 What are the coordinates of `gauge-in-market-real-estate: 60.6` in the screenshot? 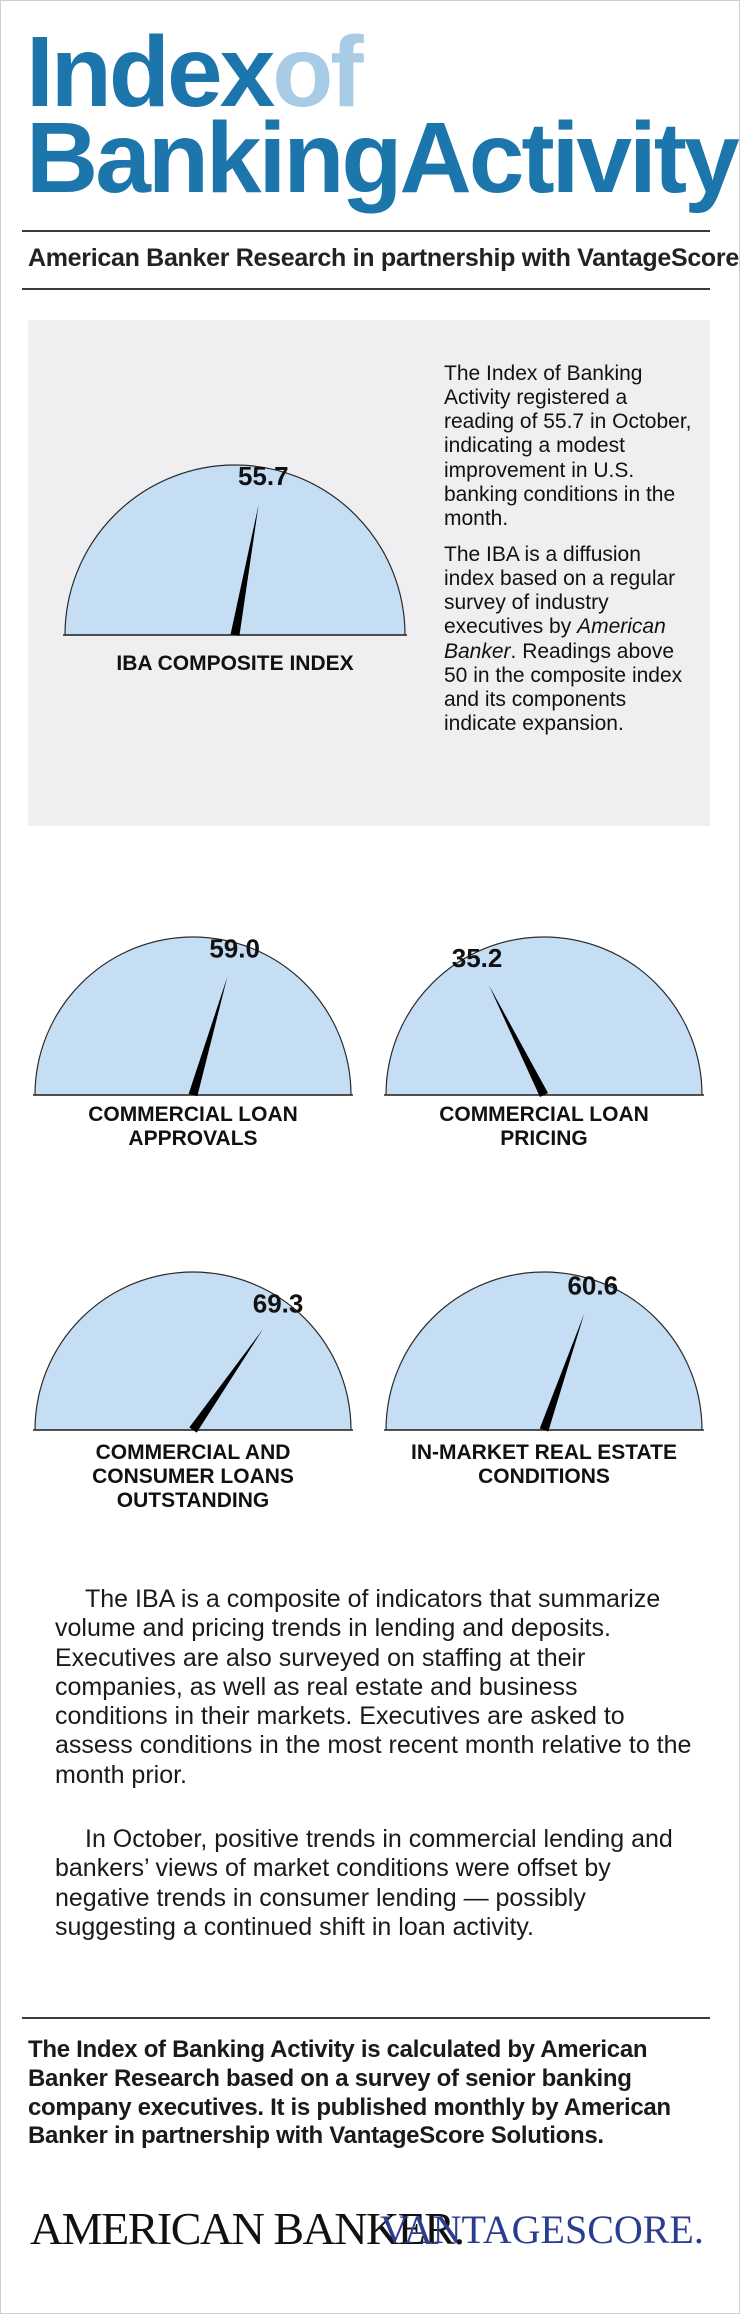 It's located at (544, 1351).